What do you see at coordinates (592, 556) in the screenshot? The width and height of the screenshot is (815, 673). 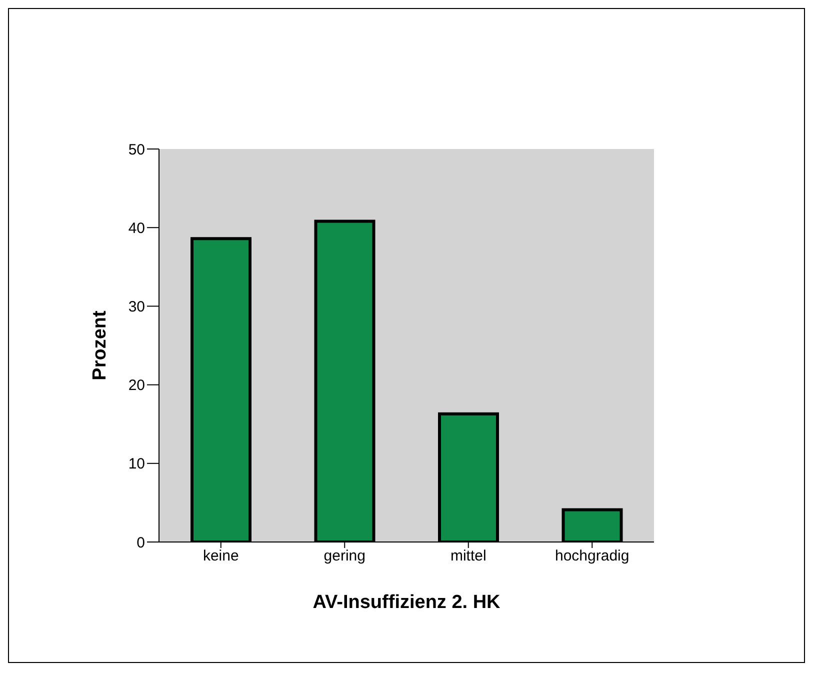 I see `x-tick-label: hochgradig` at bounding box center [592, 556].